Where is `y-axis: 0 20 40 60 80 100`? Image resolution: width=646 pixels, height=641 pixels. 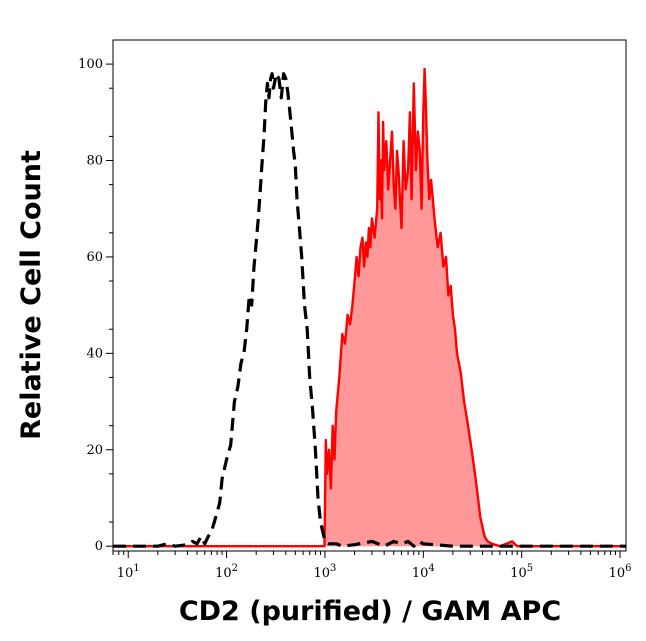
y-axis: 0 20 40 60 80 100 is located at coordinates (95, 305).